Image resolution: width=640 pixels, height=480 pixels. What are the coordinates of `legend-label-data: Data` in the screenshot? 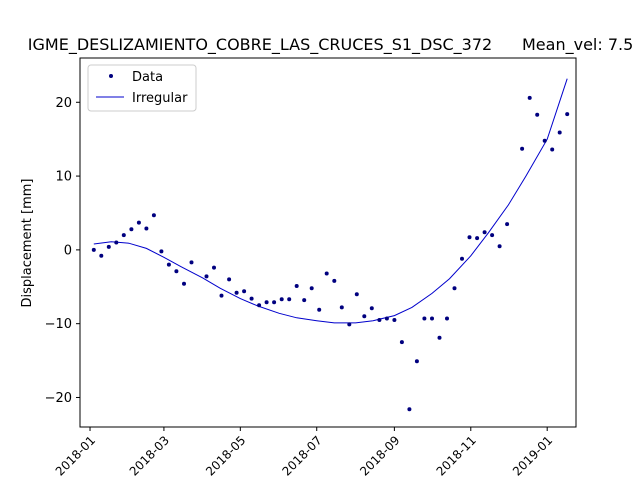 It's located at (147, 77).